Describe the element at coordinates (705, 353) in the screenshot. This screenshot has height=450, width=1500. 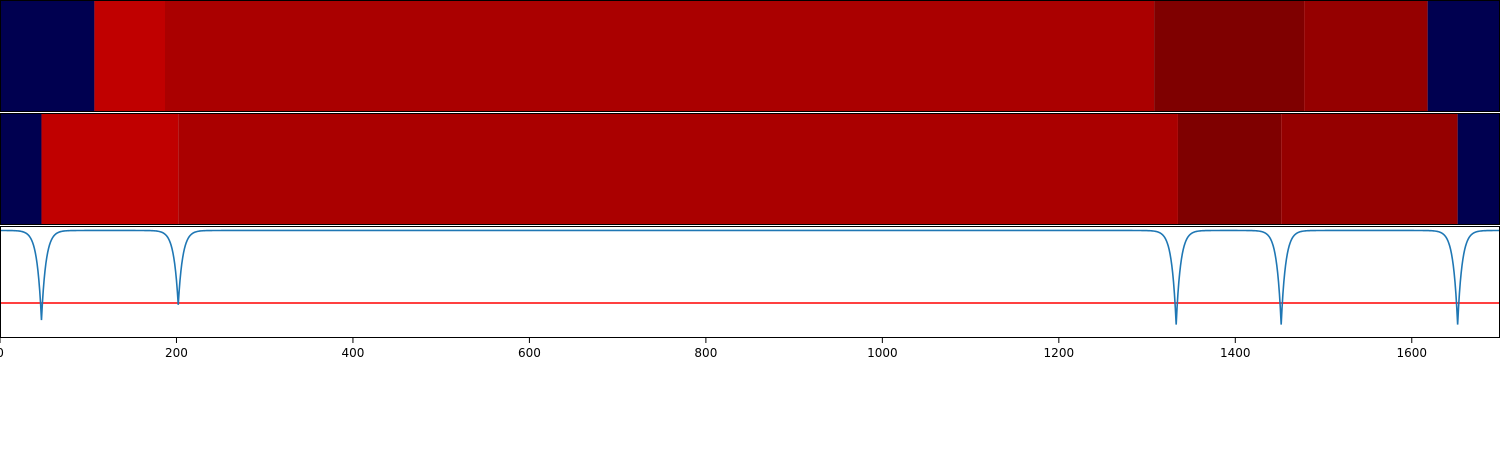
I see `x-tick-label-800: 800` at that location.